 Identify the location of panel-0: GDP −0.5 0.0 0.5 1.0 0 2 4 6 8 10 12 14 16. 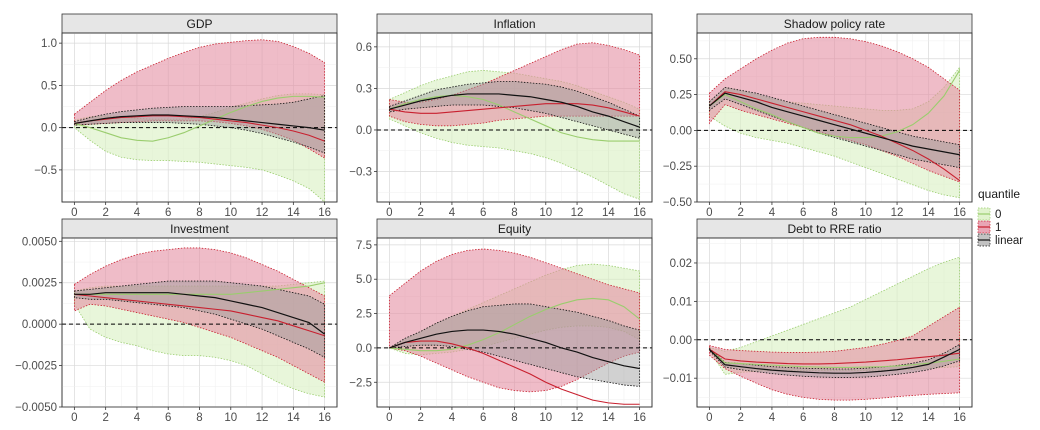
(186, 116).